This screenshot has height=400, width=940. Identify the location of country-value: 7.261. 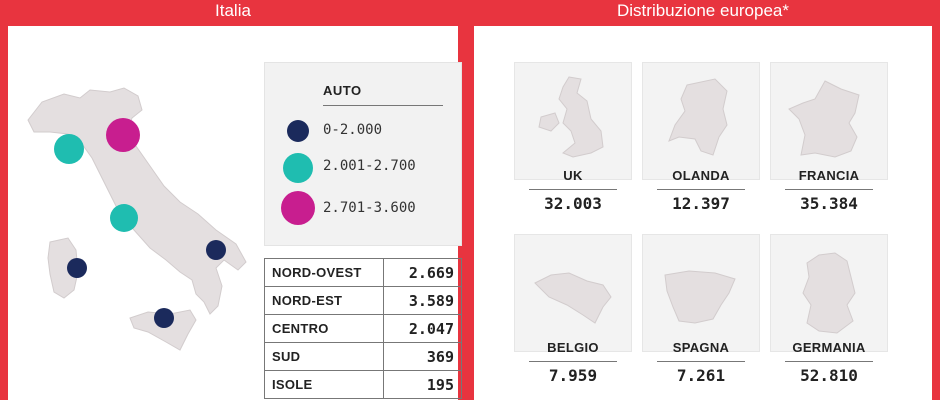
(701, 375).